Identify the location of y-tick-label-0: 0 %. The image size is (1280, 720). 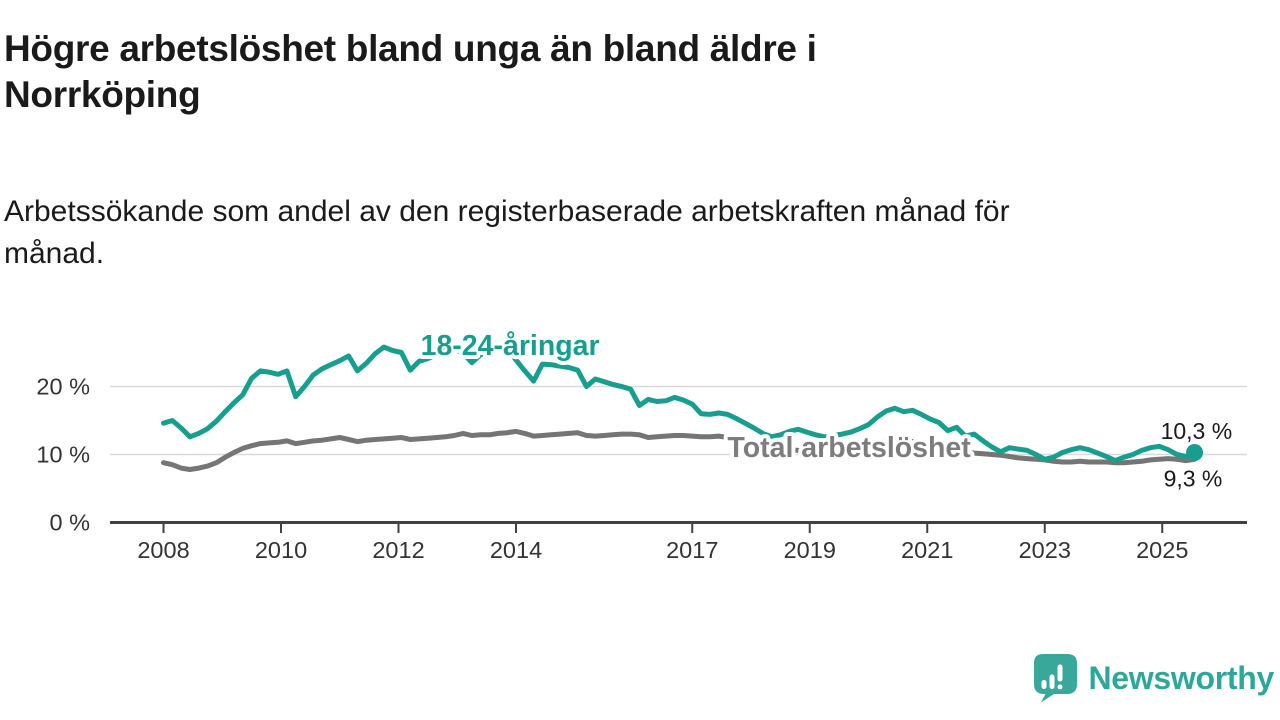
(70, 523).